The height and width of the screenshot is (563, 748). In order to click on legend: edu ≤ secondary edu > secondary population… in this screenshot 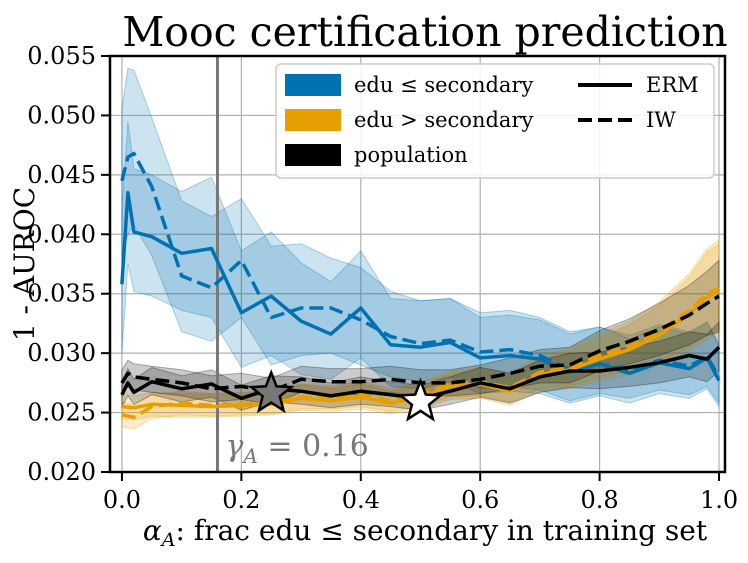, I will do `click(495, 121)`.